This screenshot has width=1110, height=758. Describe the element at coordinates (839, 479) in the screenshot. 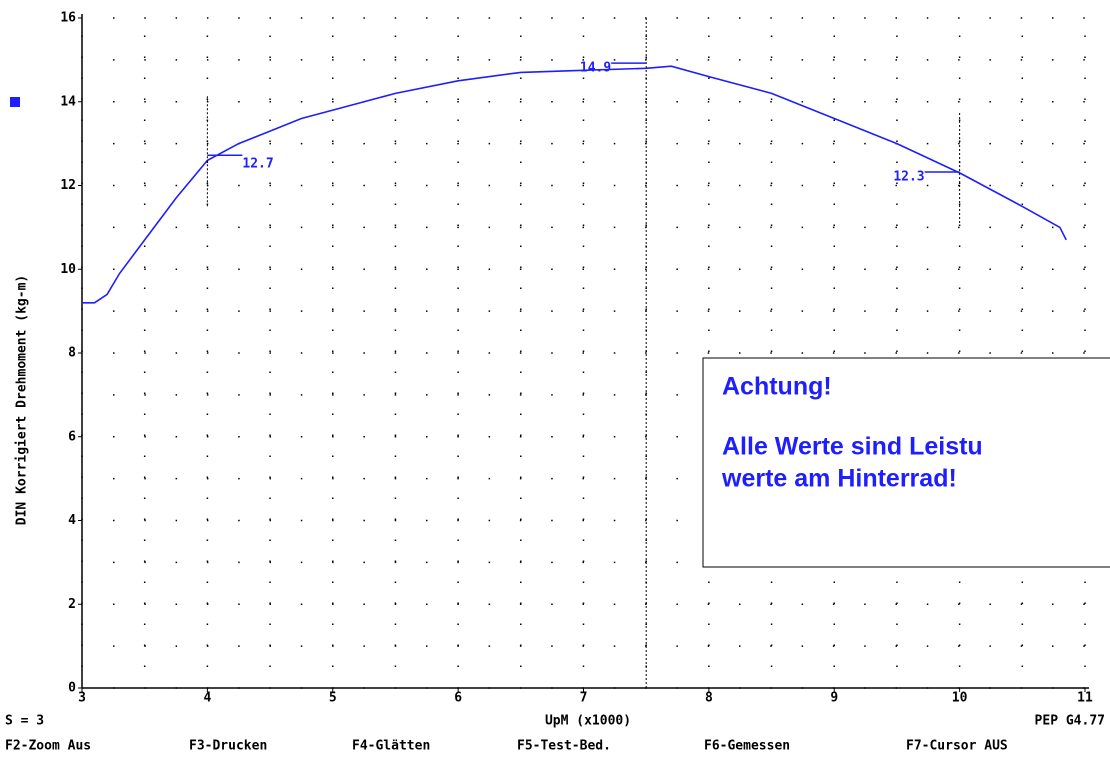

I see `note-text: werte am Hinterrad!` at that location.